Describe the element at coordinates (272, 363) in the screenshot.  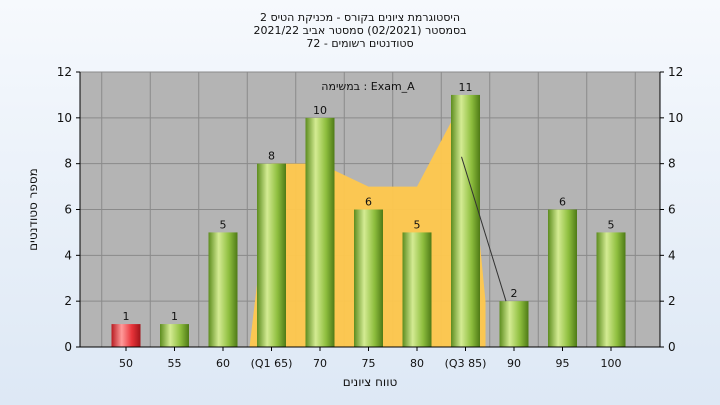
I see `x-tick-label: (Q1 65)` at that location.